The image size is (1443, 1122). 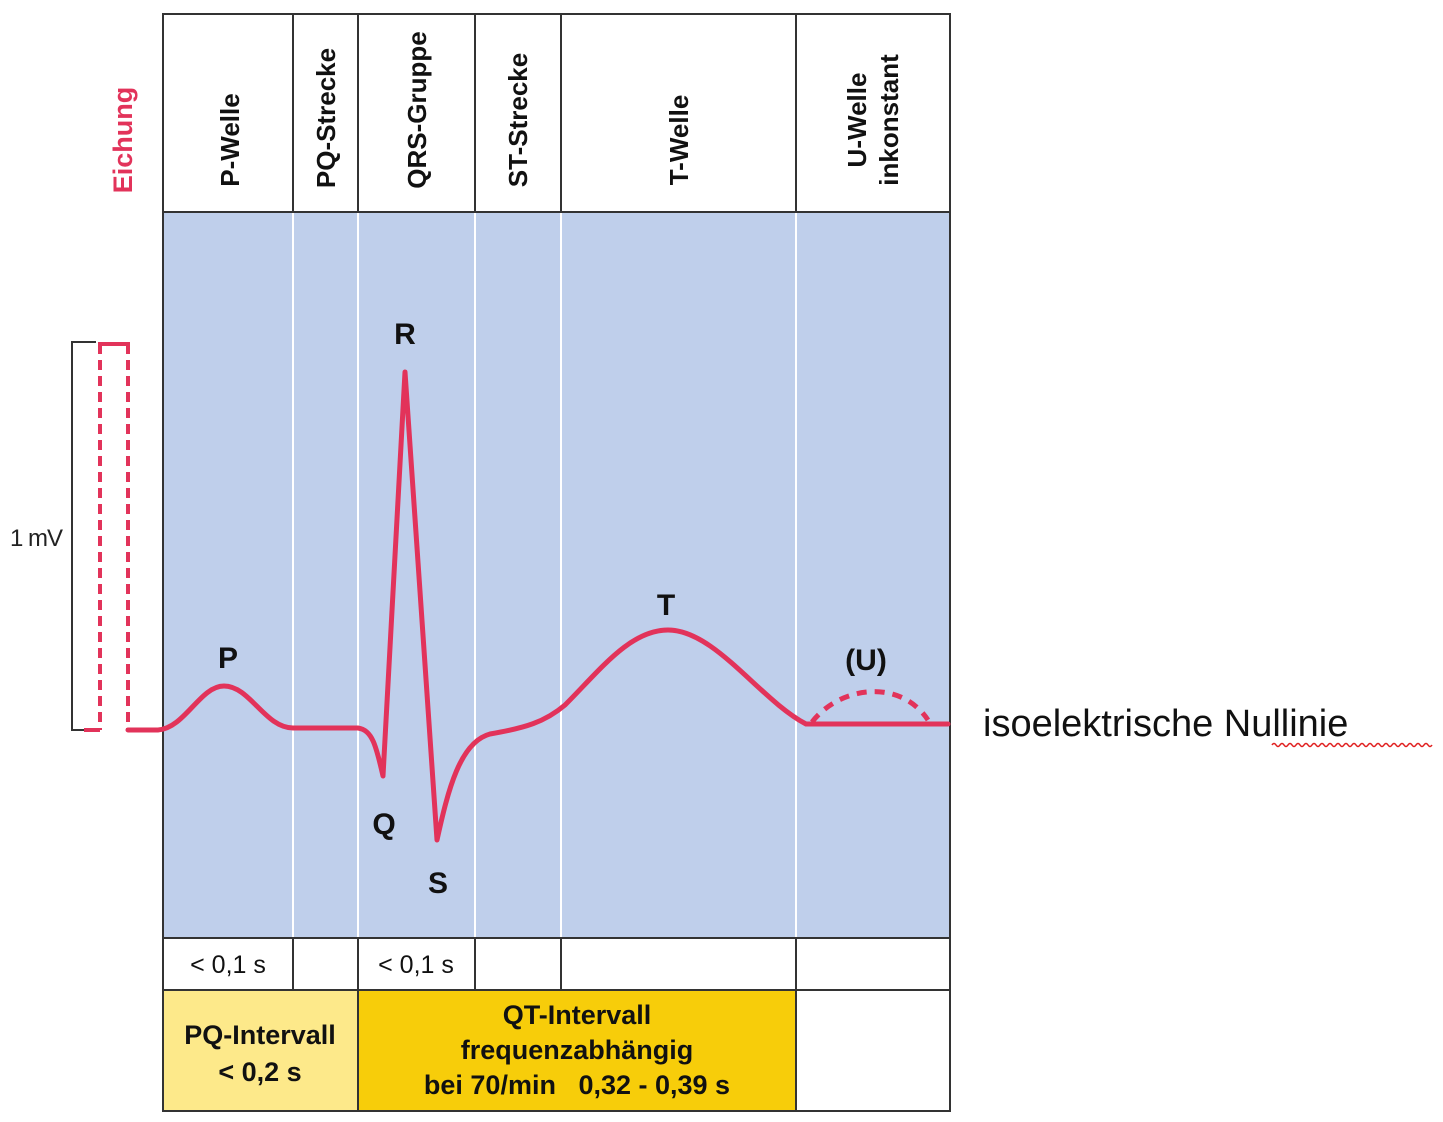 I want to click on qt-interval-subtitle: frequenzabhängig, so click(x=577, y=1050).